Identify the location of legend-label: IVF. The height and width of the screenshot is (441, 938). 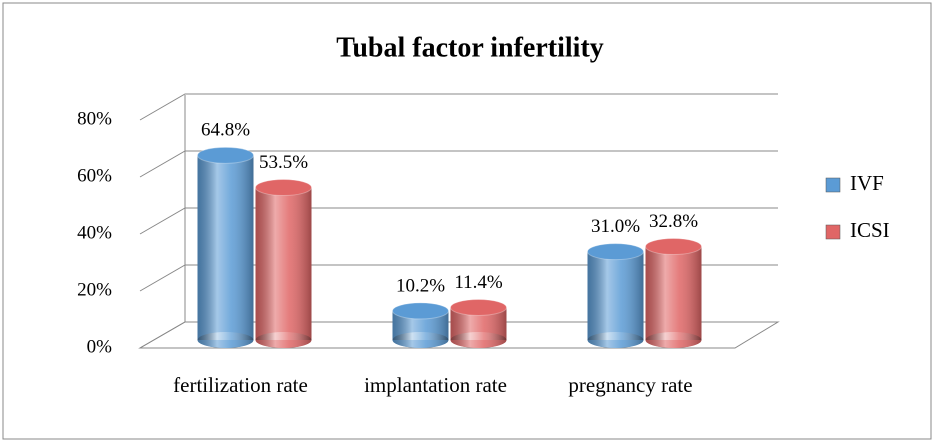
(867, 183).